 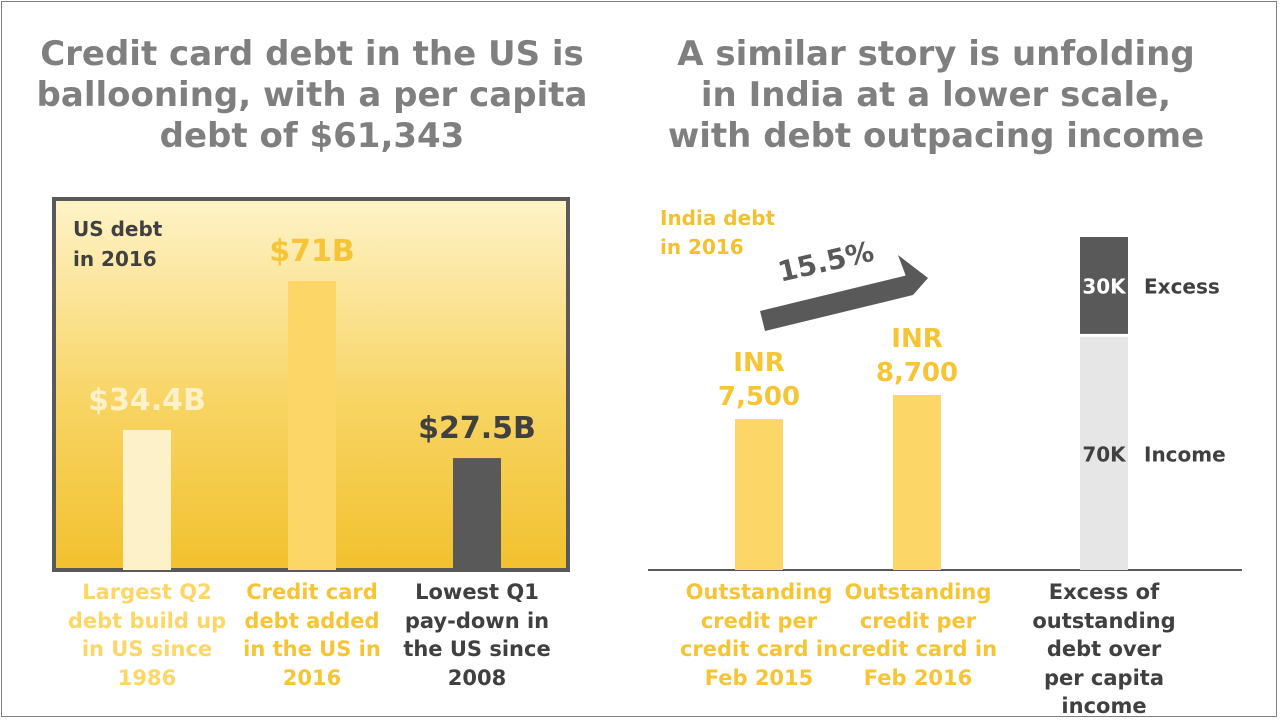 What do you see at coordinates (121, 244) in the screenshot?
I see `us-panel-label: US debt in 2016` at bounding box center [121, 244].